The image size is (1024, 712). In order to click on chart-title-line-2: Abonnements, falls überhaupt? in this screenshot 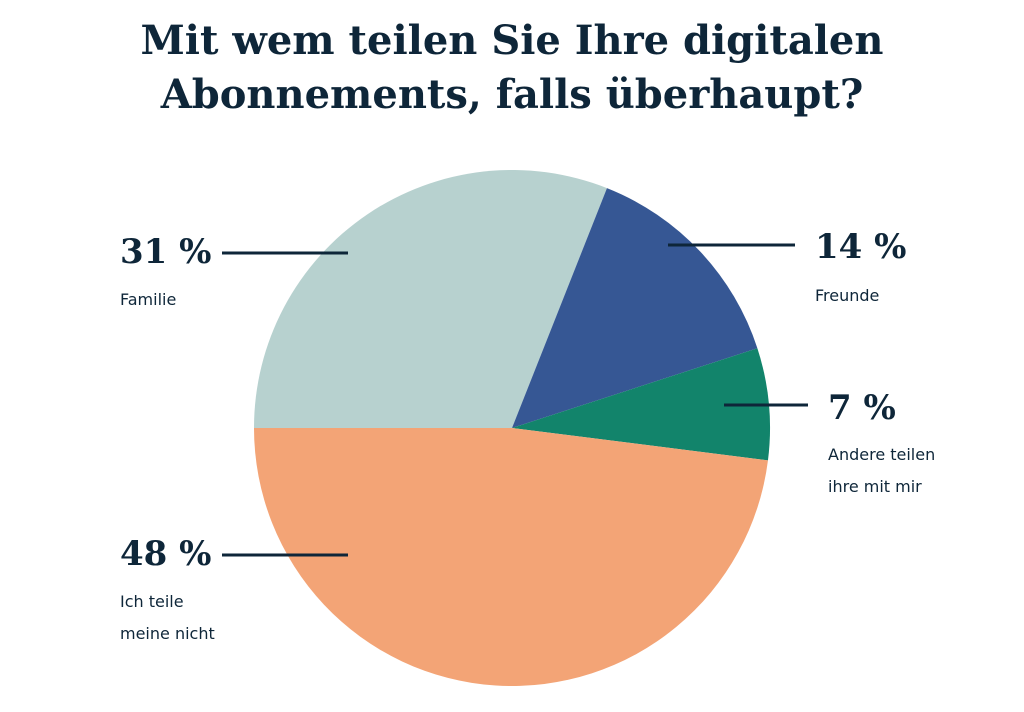, I will do `click(512, 94)`.